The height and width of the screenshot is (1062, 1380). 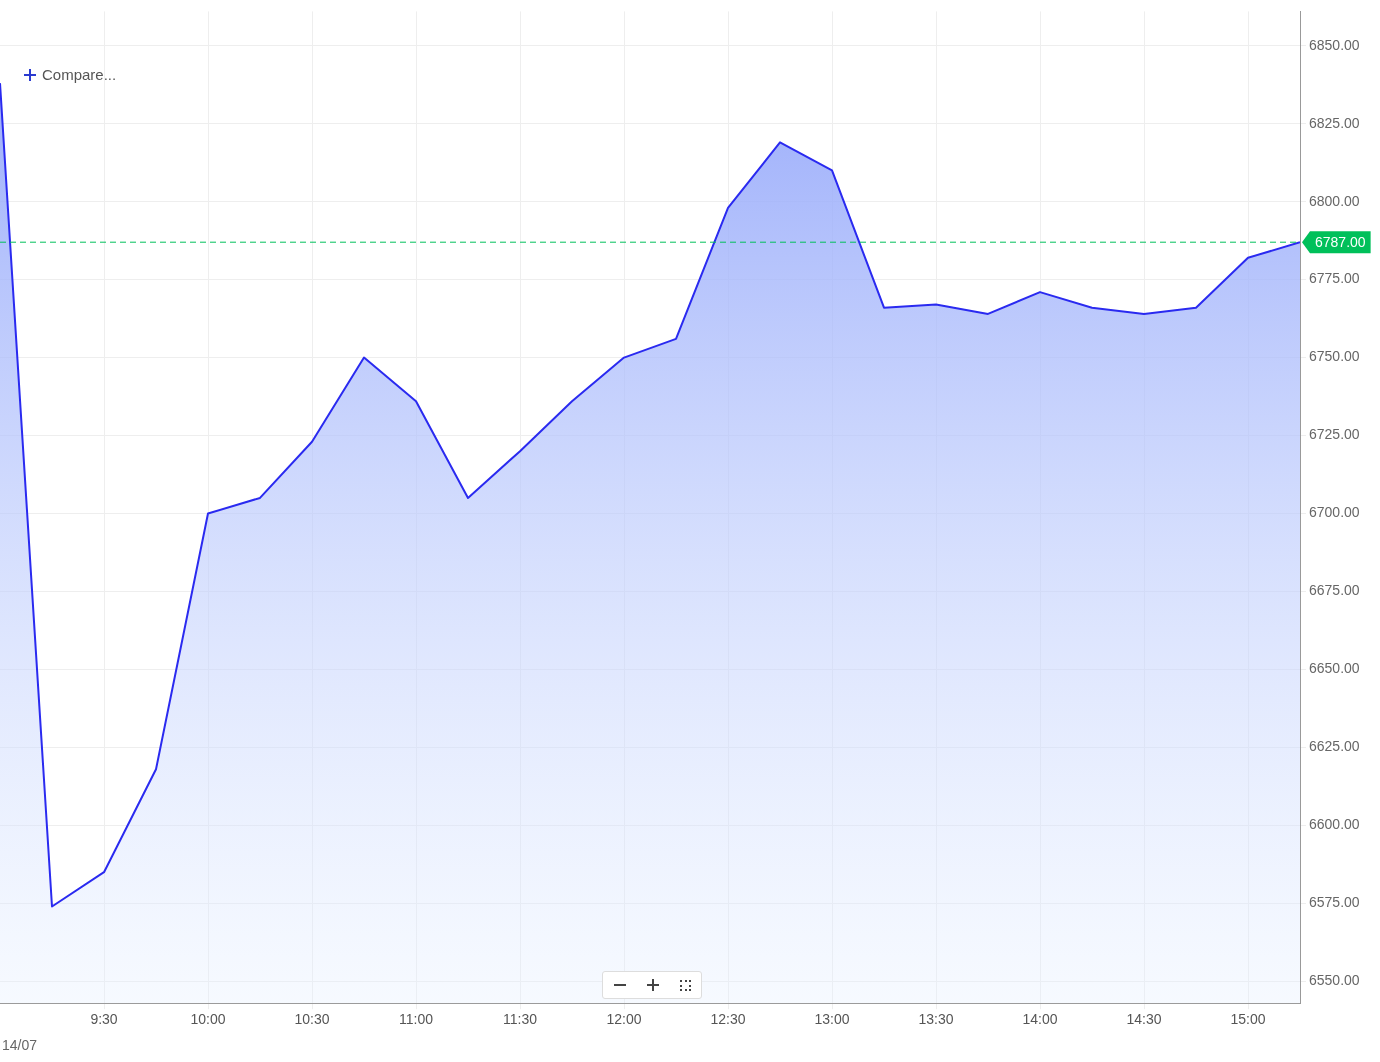 What do you see at coordinates (1248, 1019) in the screenshot?
I see `x-tick-label: 15:00` at bounding box center [1248, 1019].